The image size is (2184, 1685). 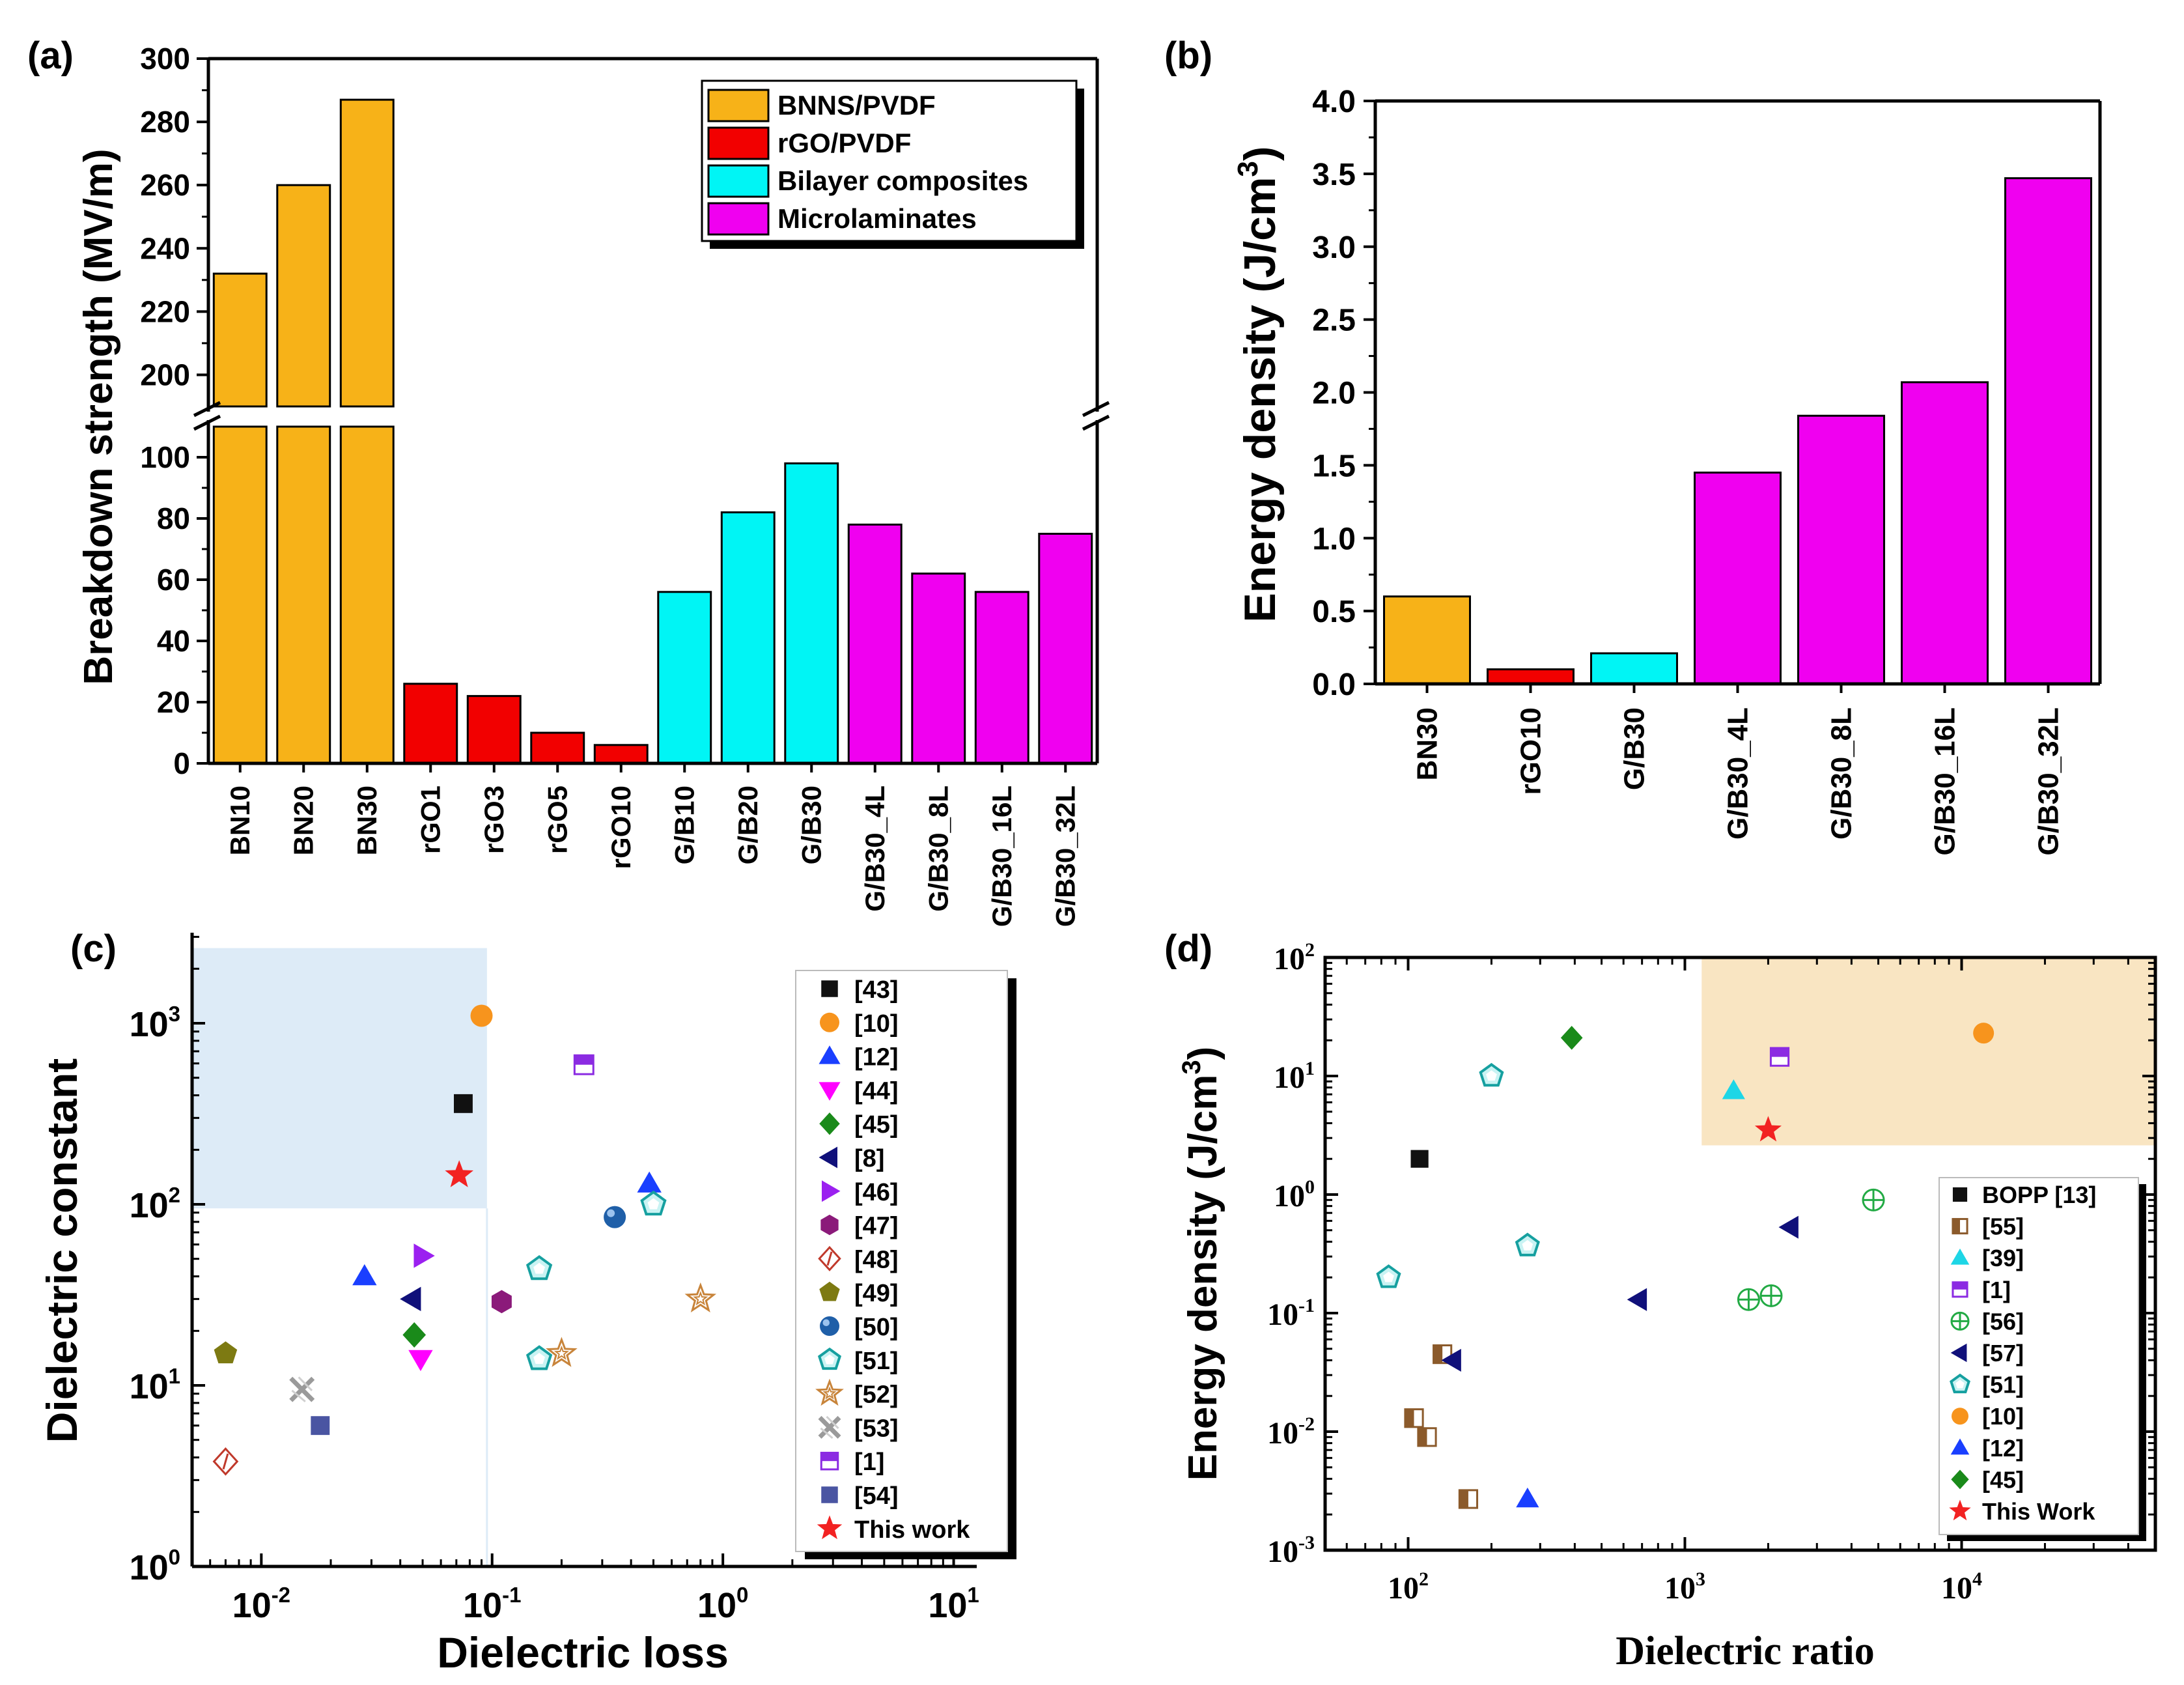 I want to click on legend-label: [52], so click(x=877, y=1395).